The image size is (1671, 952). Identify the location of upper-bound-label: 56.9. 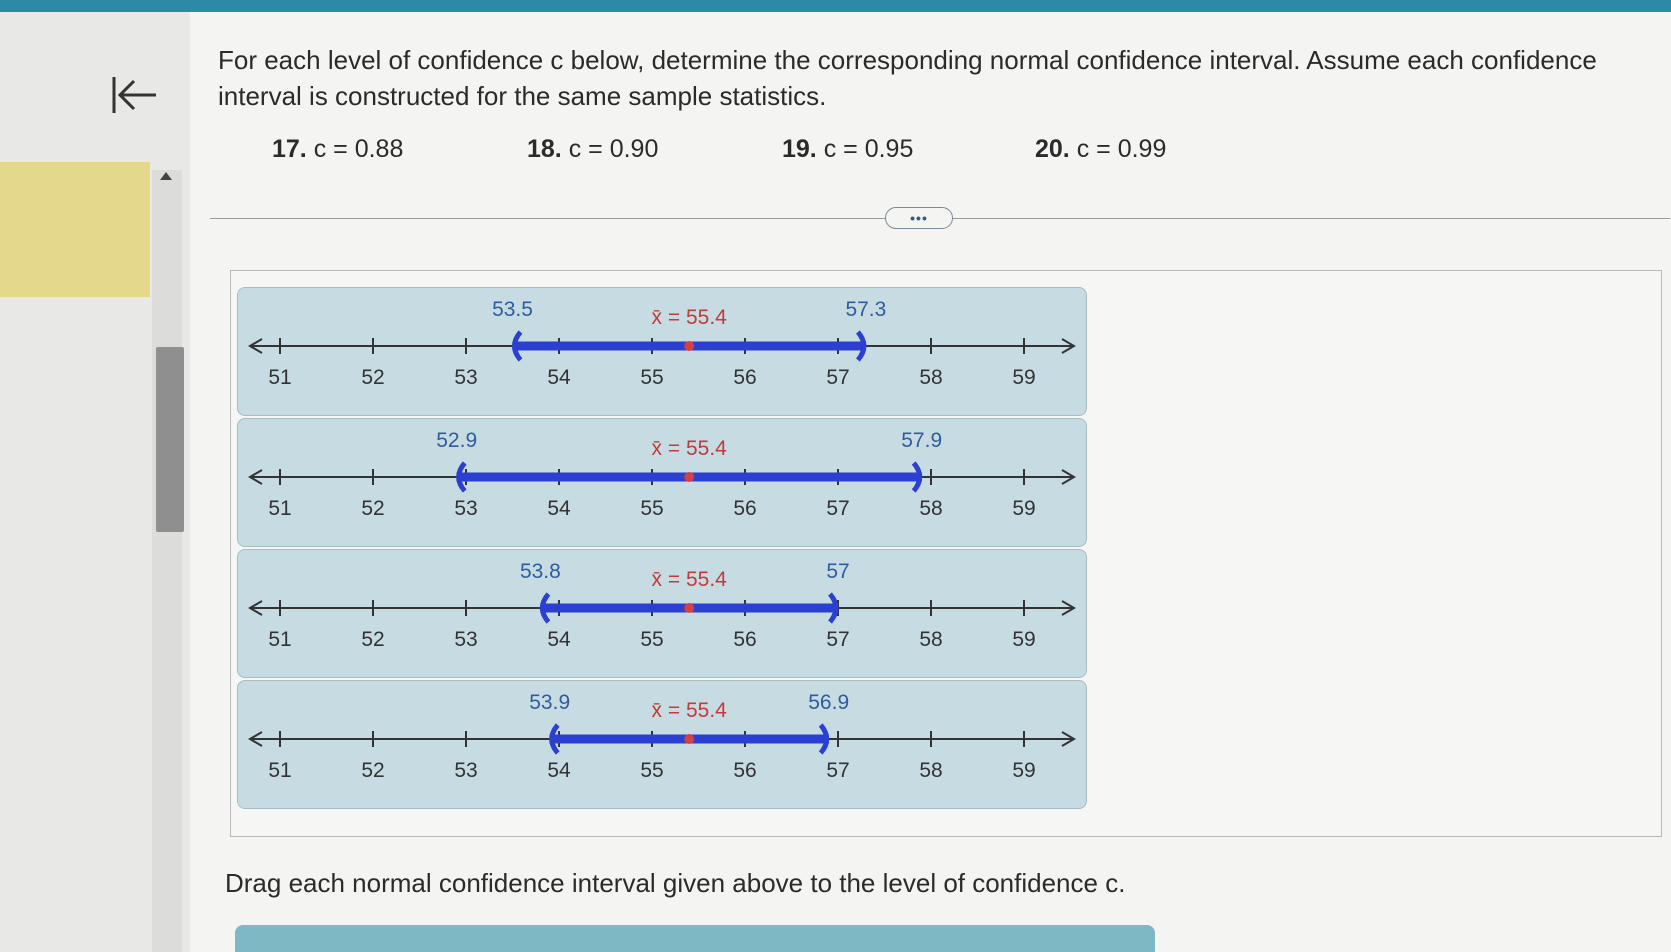
(828, 702).